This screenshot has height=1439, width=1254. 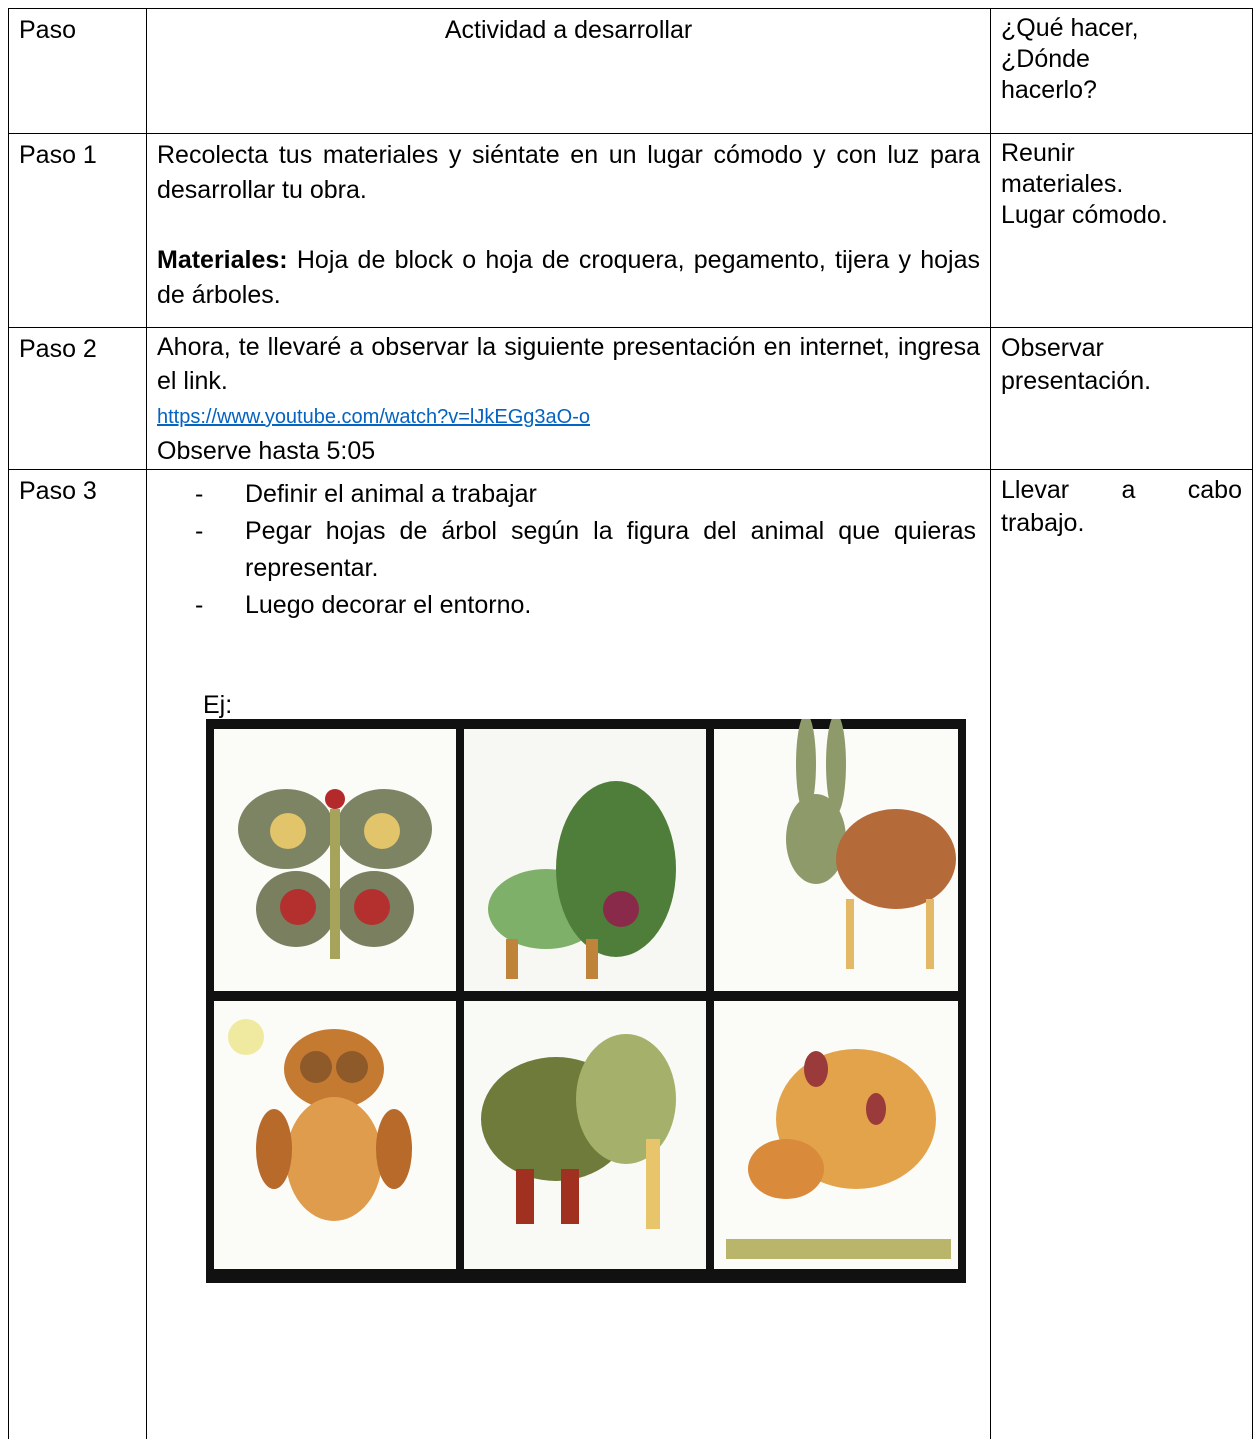 What do you see at coordinates (77, 954) in the screenshot?
I see `step-cell: Paso 3` at bounding box center [77, 954].